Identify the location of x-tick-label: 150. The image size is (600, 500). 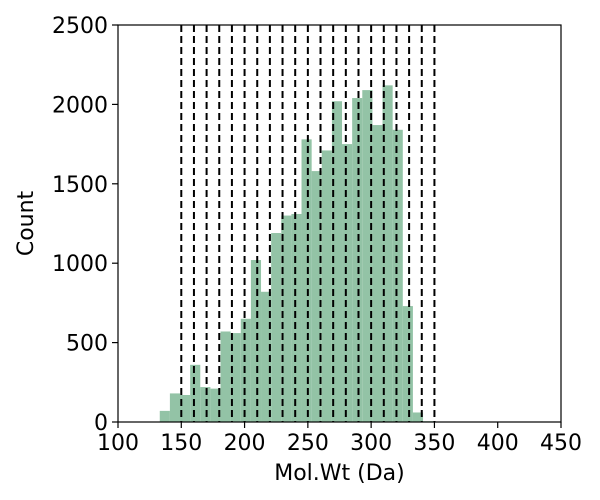
(181, 443).